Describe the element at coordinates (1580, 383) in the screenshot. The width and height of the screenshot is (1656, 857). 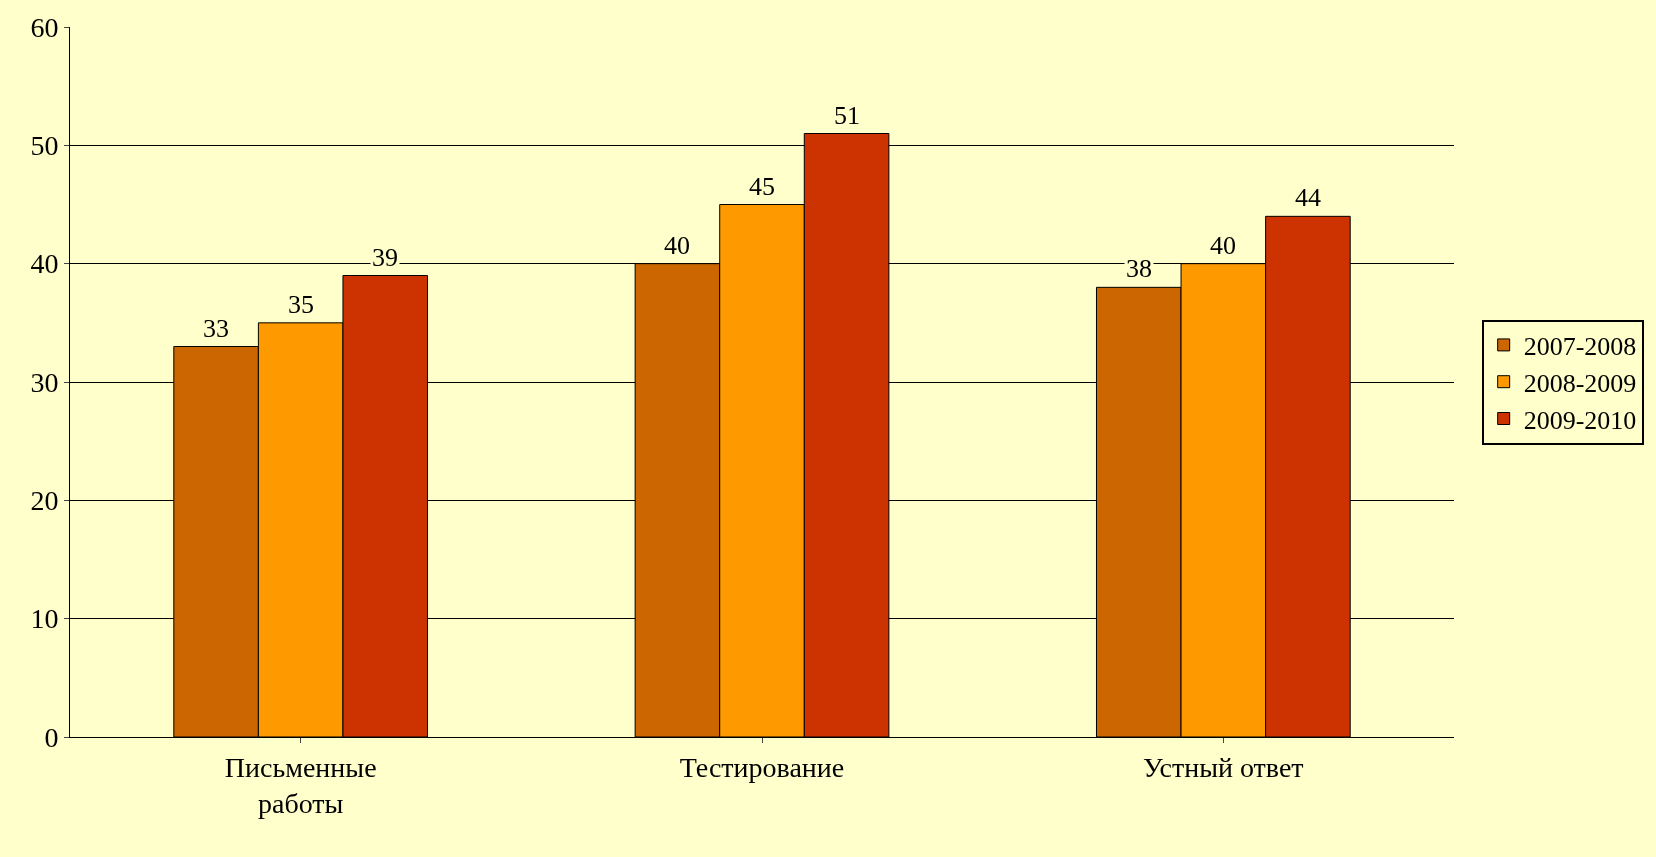
I see `legend-label: 2008-2009` at that location.